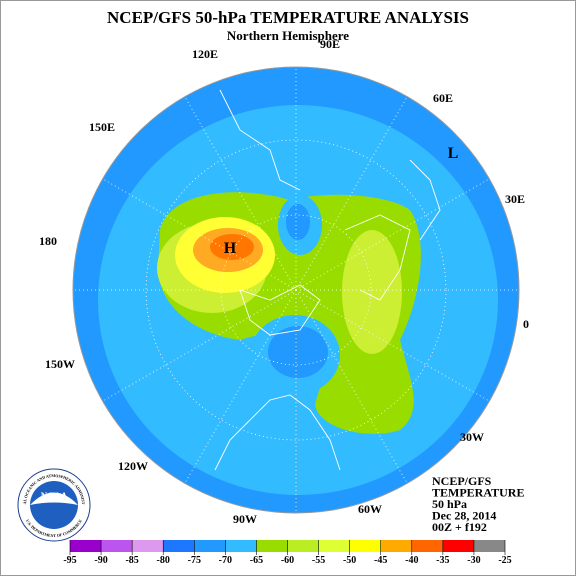  I want to click on subtitle: Northern Hemisphere, so click(288, 35).